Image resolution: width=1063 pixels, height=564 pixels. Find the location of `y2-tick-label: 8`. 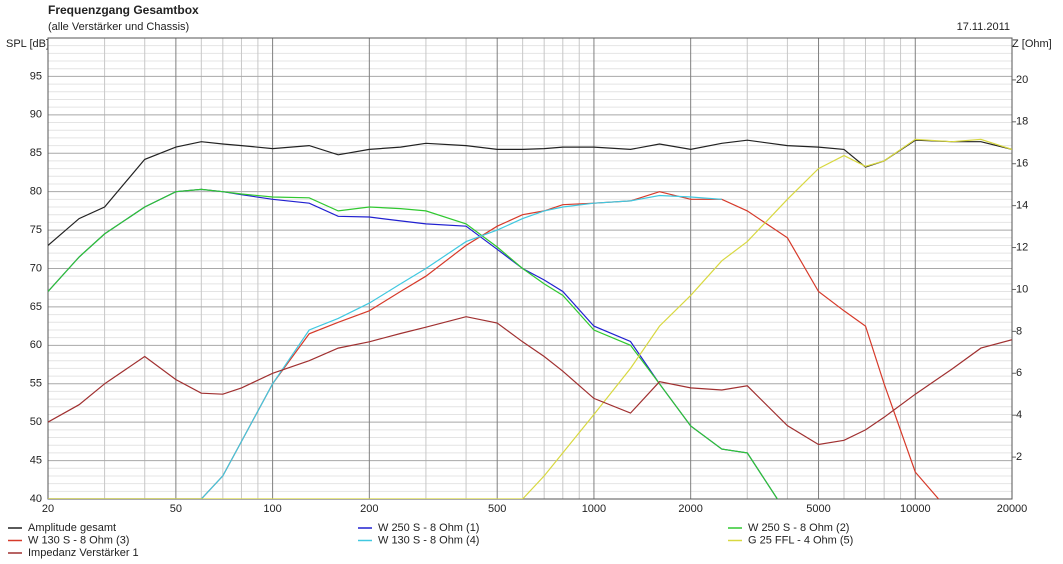

y2-tick-label: 8 is located at coordinates (1019, 331).